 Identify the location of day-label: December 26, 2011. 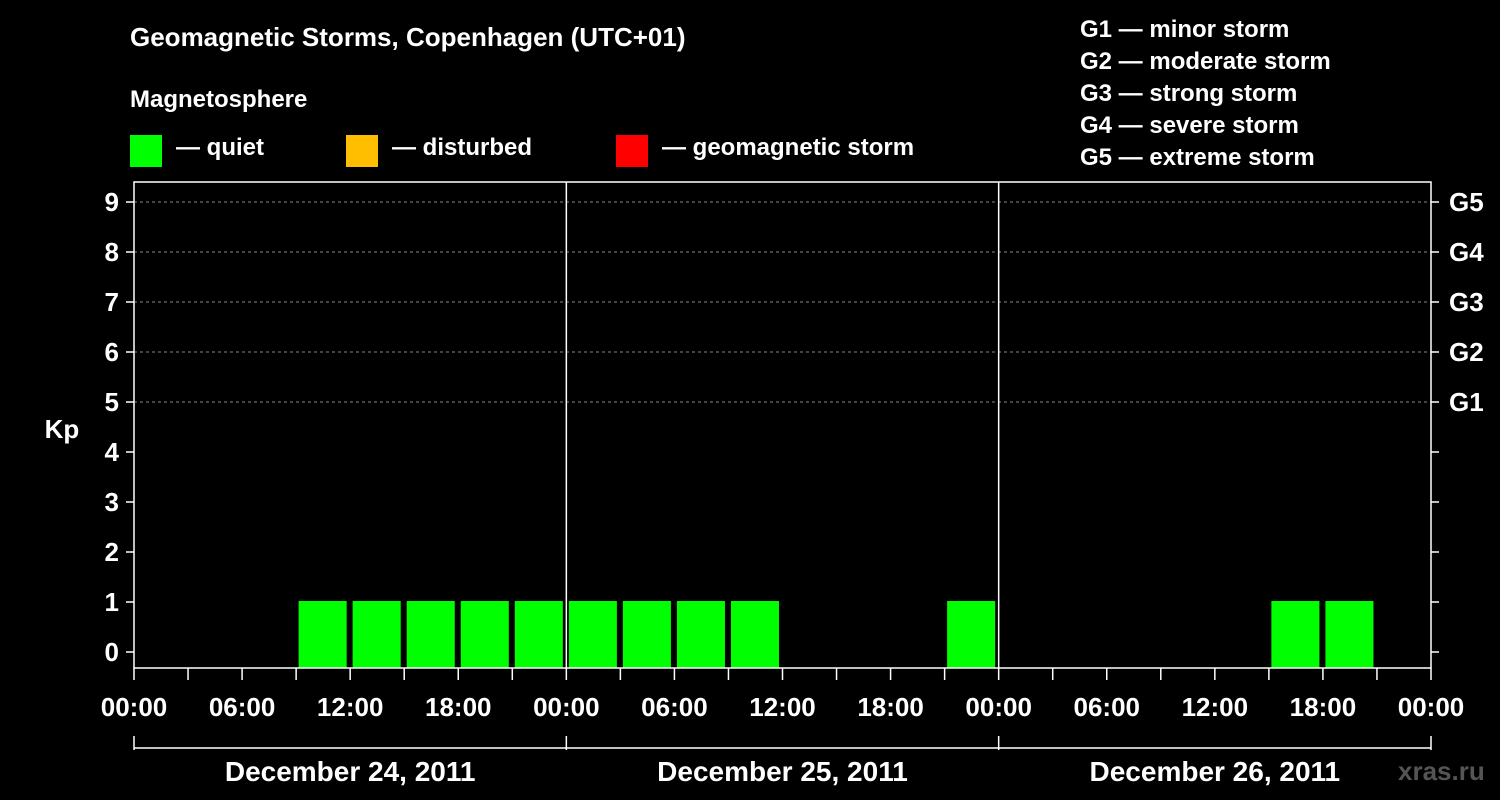
(1215, 771).